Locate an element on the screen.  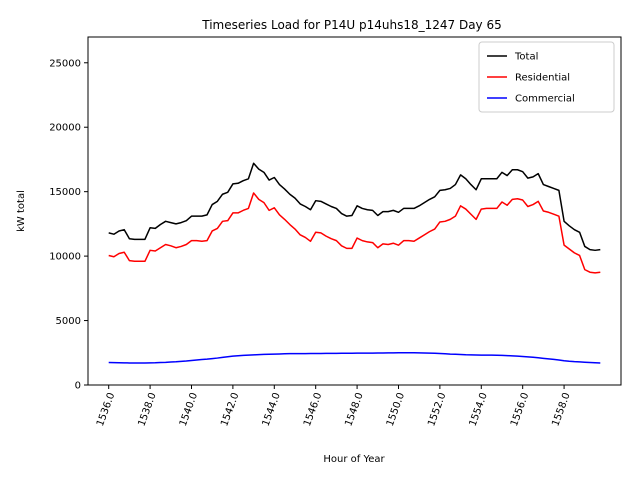
legend: Total Residential Commercial is located at coordinates (546, 77).